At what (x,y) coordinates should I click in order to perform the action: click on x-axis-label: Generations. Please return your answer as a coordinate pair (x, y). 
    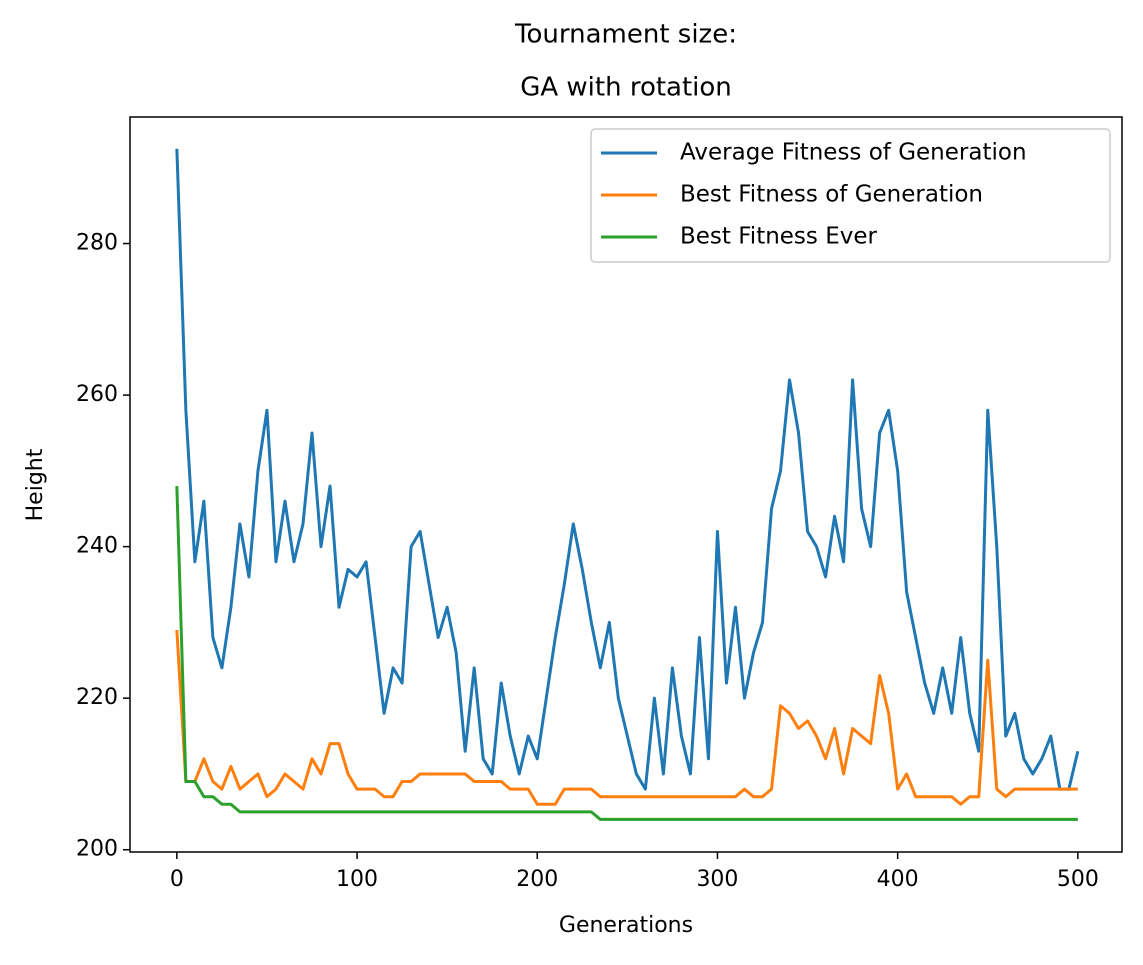
    Looking at the image, I should click on (626, 925).